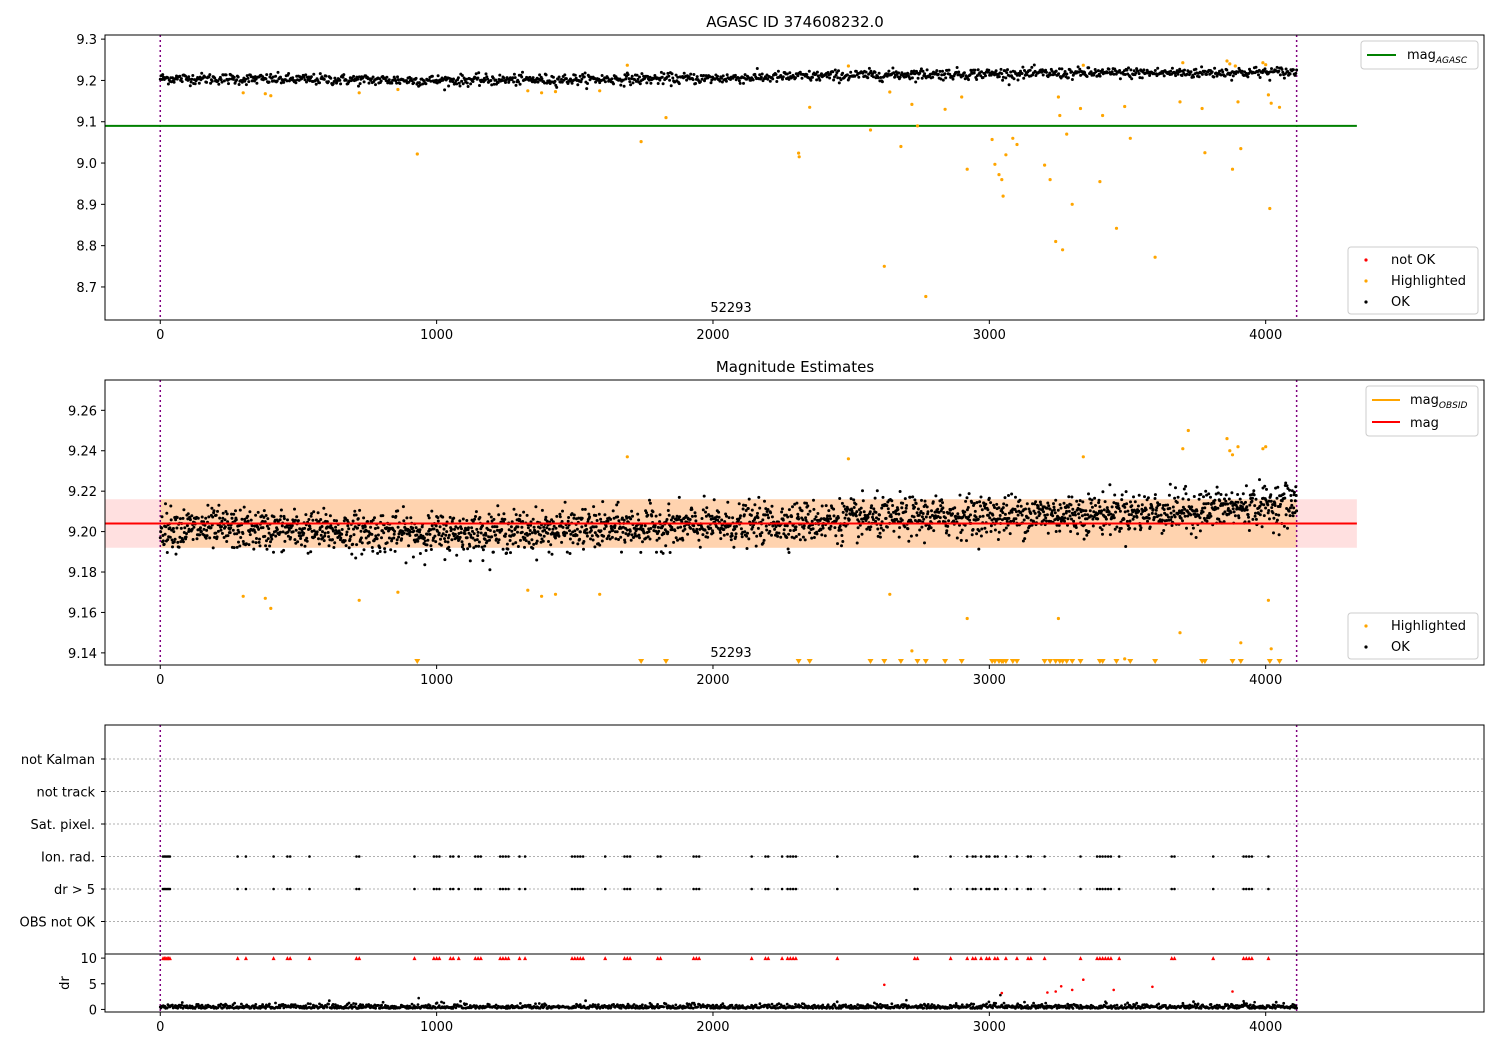 The height and width of the screenshot is (1054, 1500). I want to click on legend-label-highlighted: Highlighted, so click(1428, 626).